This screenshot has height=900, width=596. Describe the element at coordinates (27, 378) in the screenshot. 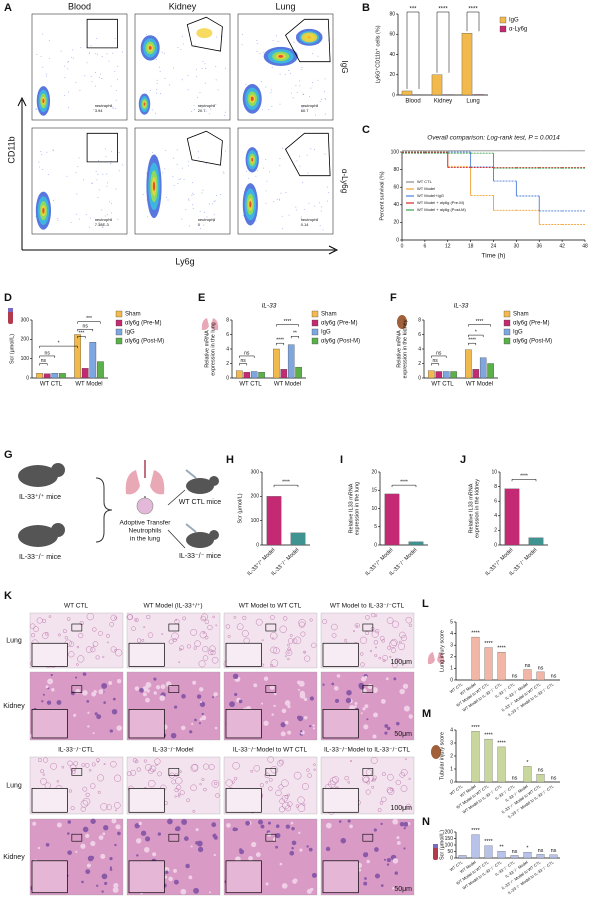

I see `y-tick-label: 0` at that location.